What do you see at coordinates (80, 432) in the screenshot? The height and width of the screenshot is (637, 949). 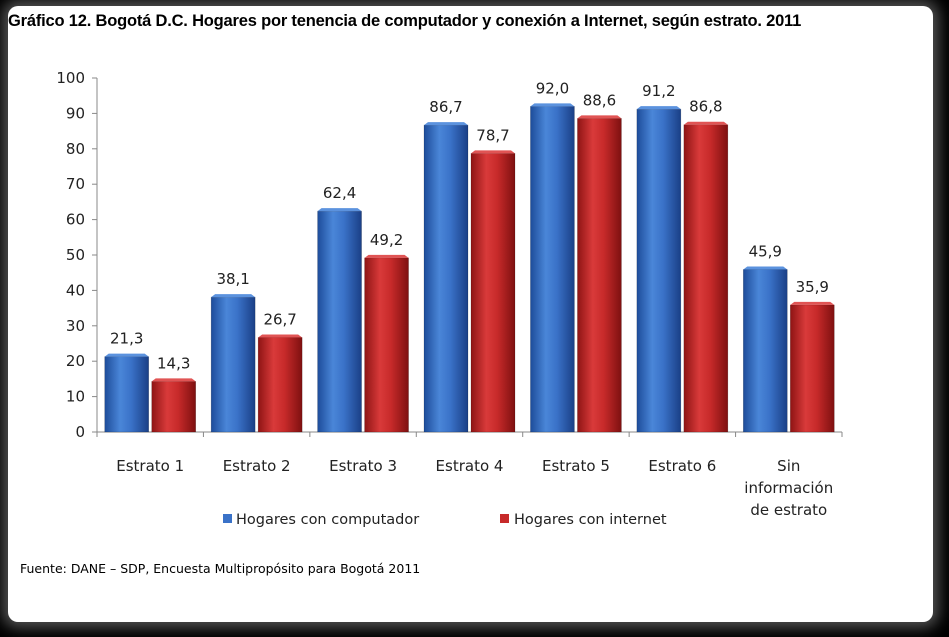 I see `y-tick-label: 0` at bounding box center [80, 432].